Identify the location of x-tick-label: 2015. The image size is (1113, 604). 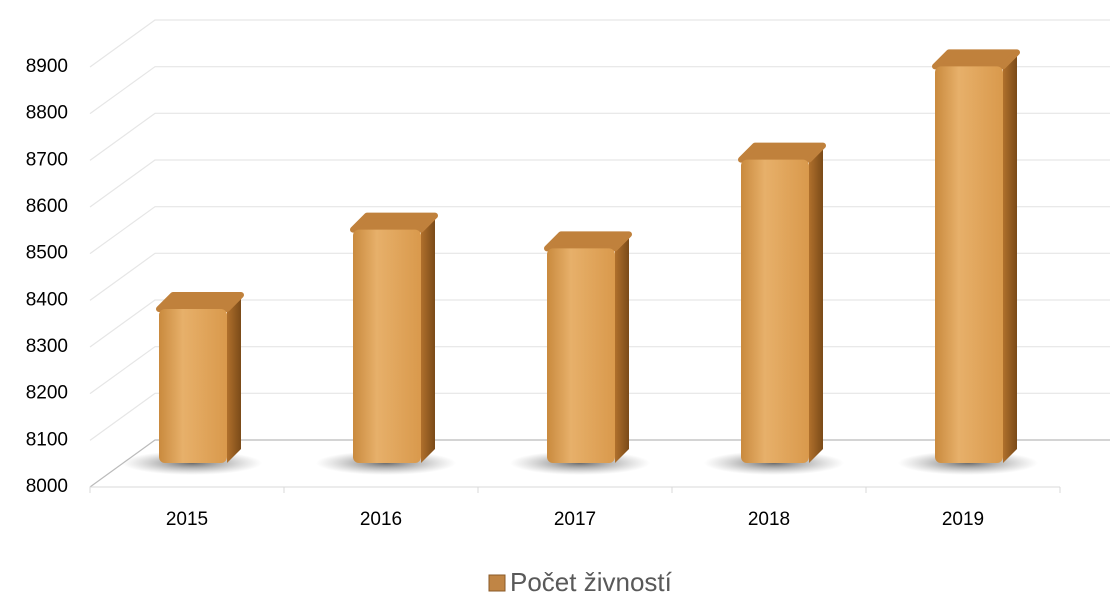
(187, 519).